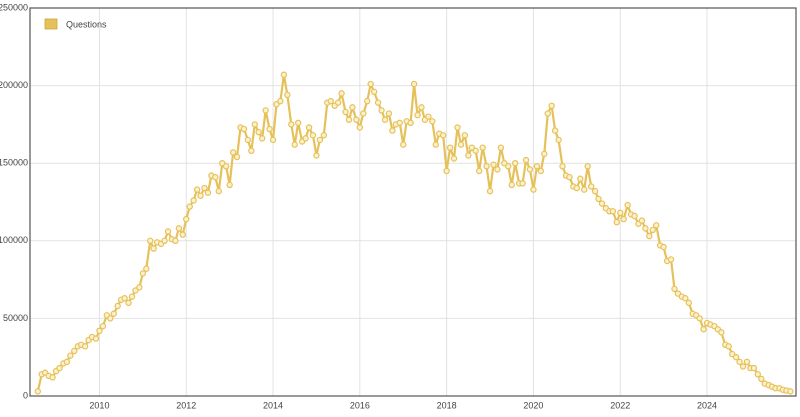  I want to click on x-tick-label: 2018, so click(447, 405).